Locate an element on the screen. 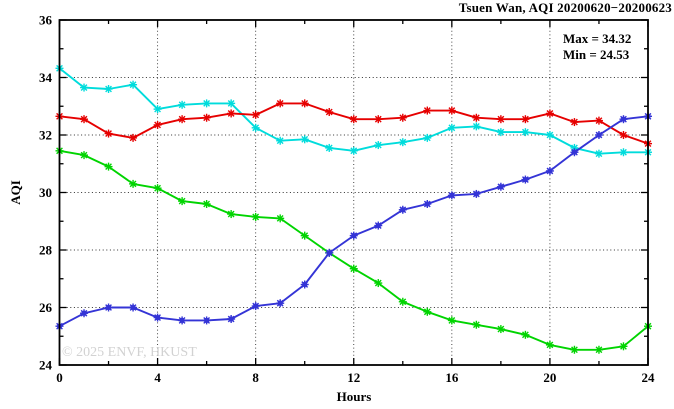  x-tick-label: 24 is located at coordinates (649, 377).